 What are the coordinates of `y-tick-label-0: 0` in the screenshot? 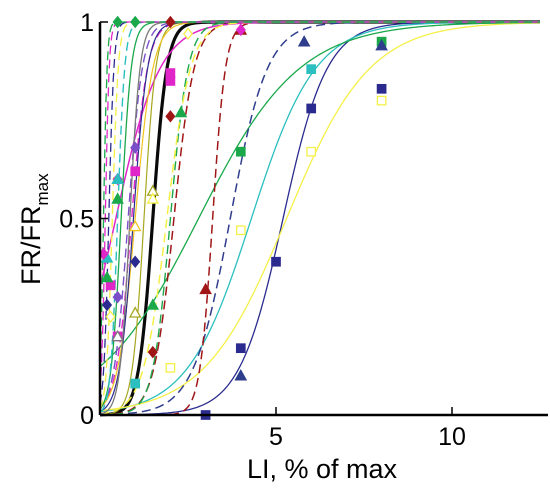 It's located at (87, 416).